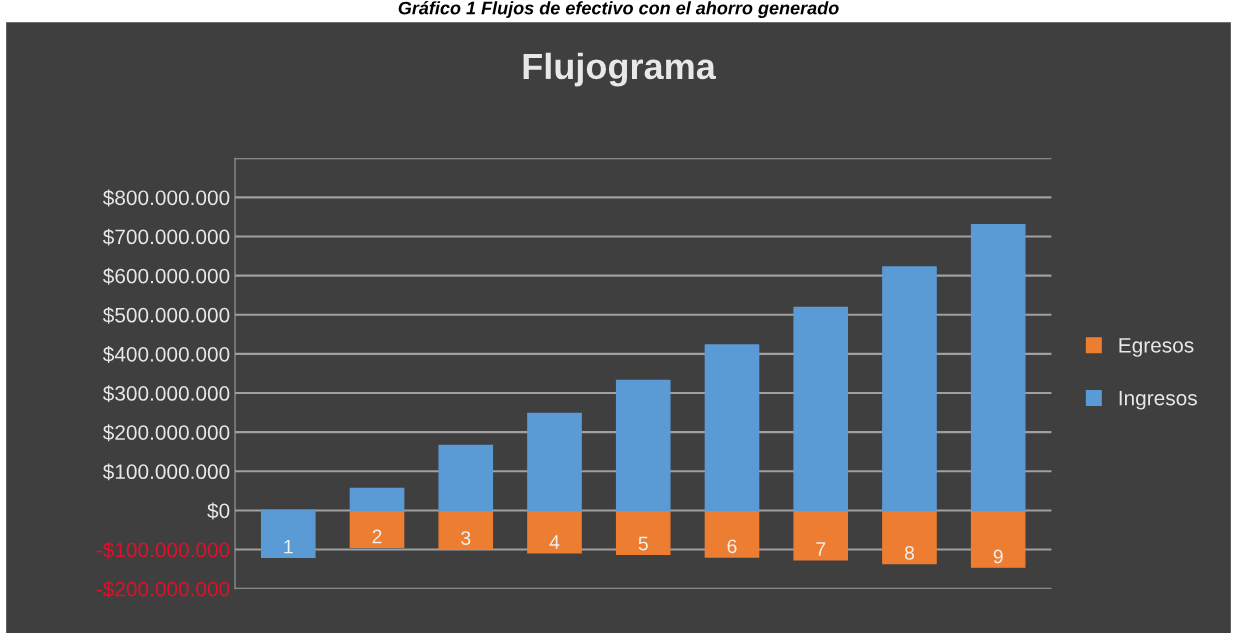  Describe the element at coordinates (554, 542) in the screenshot. I see `x-tick-label: 4` at that location.